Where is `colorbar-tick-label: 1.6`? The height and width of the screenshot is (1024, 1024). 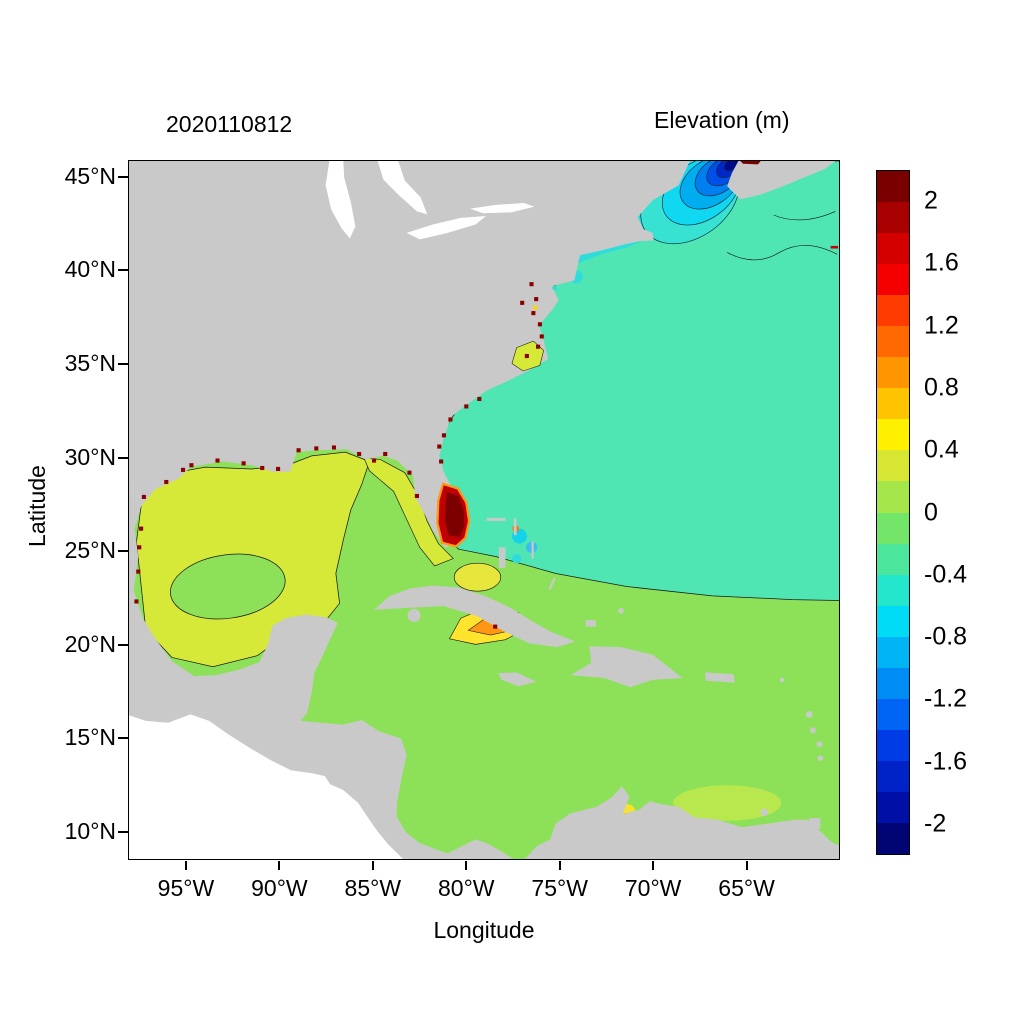 colorbar-tick-label: 1.6 is located at coordinates (941, 262).